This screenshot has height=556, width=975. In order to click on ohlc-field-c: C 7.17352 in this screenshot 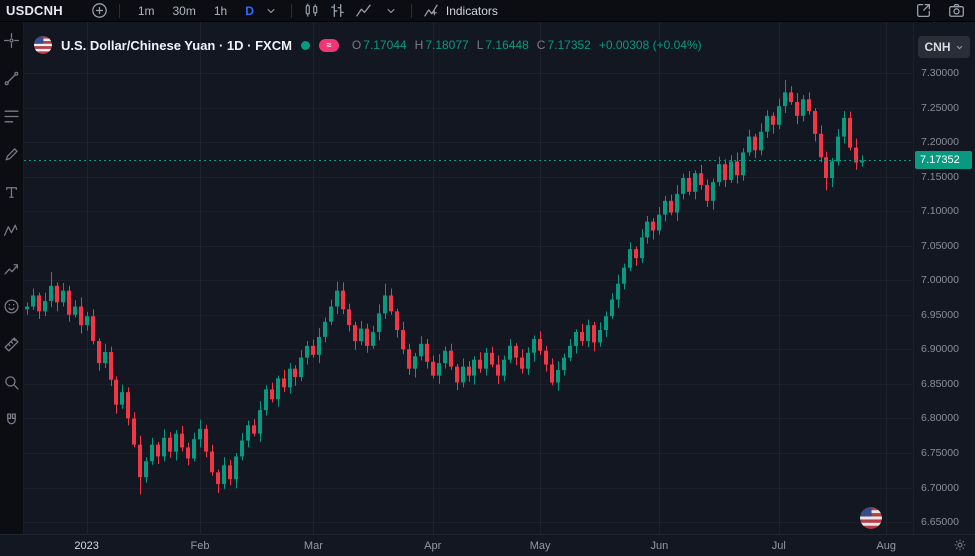, I will do `click(563, 45)`.